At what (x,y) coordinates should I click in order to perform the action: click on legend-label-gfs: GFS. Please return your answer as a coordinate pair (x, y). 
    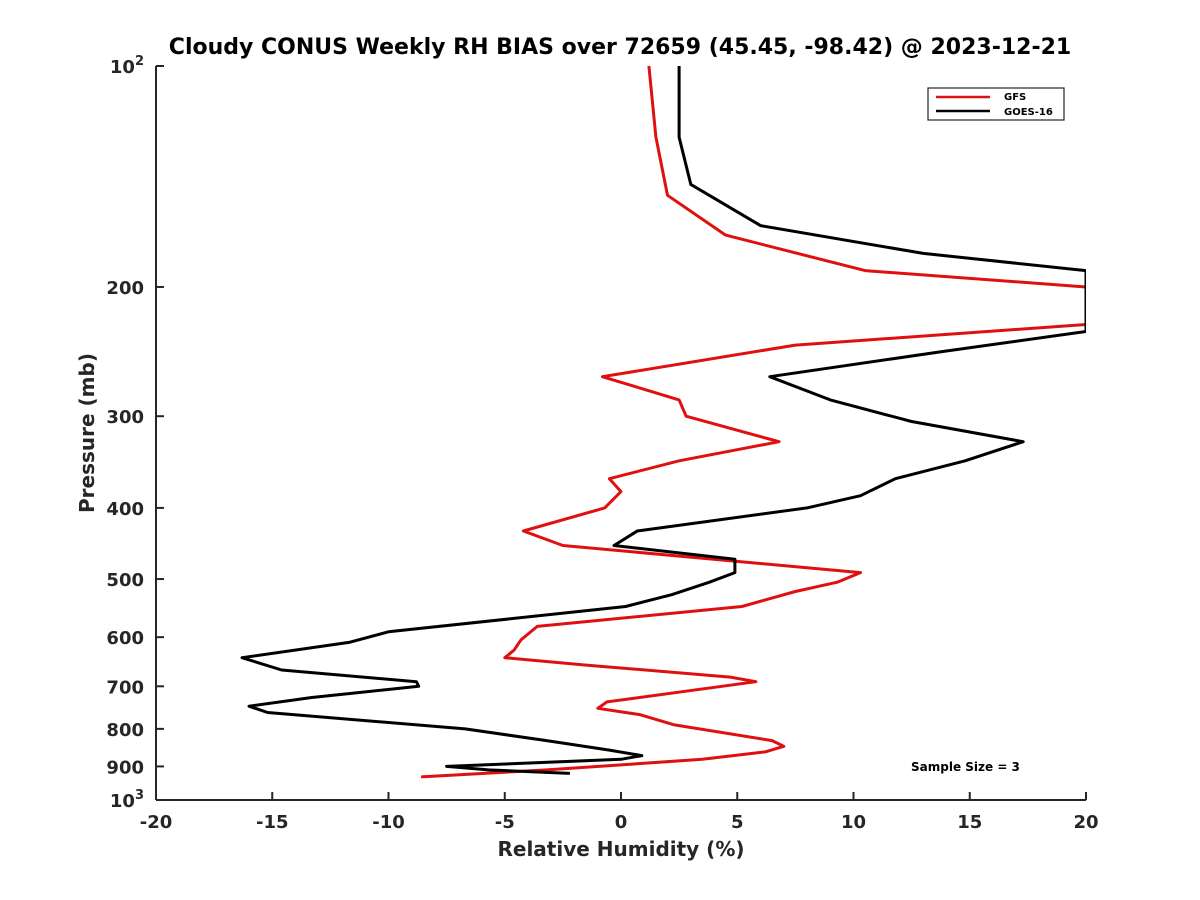
    Looking at the image, I should click on (1015, 97).